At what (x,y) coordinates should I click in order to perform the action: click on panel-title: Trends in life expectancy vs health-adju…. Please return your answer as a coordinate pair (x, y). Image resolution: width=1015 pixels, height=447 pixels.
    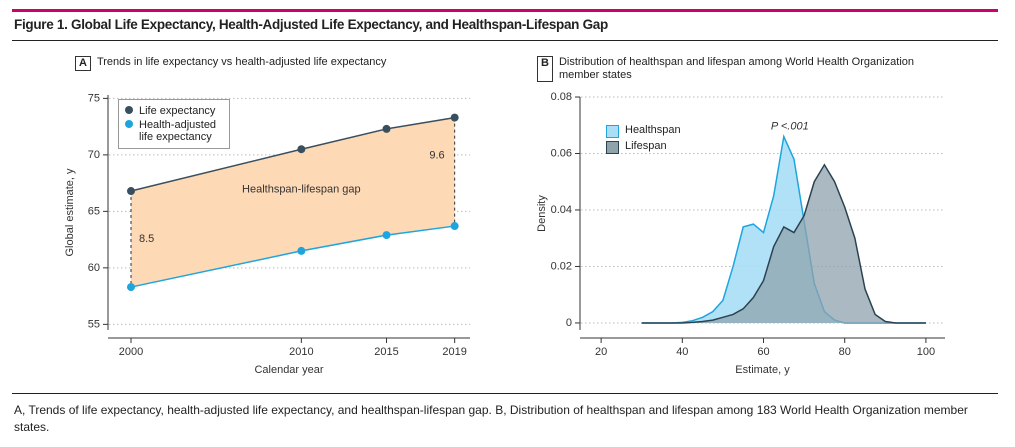
    Looking at the image, I should click on (241, 62).